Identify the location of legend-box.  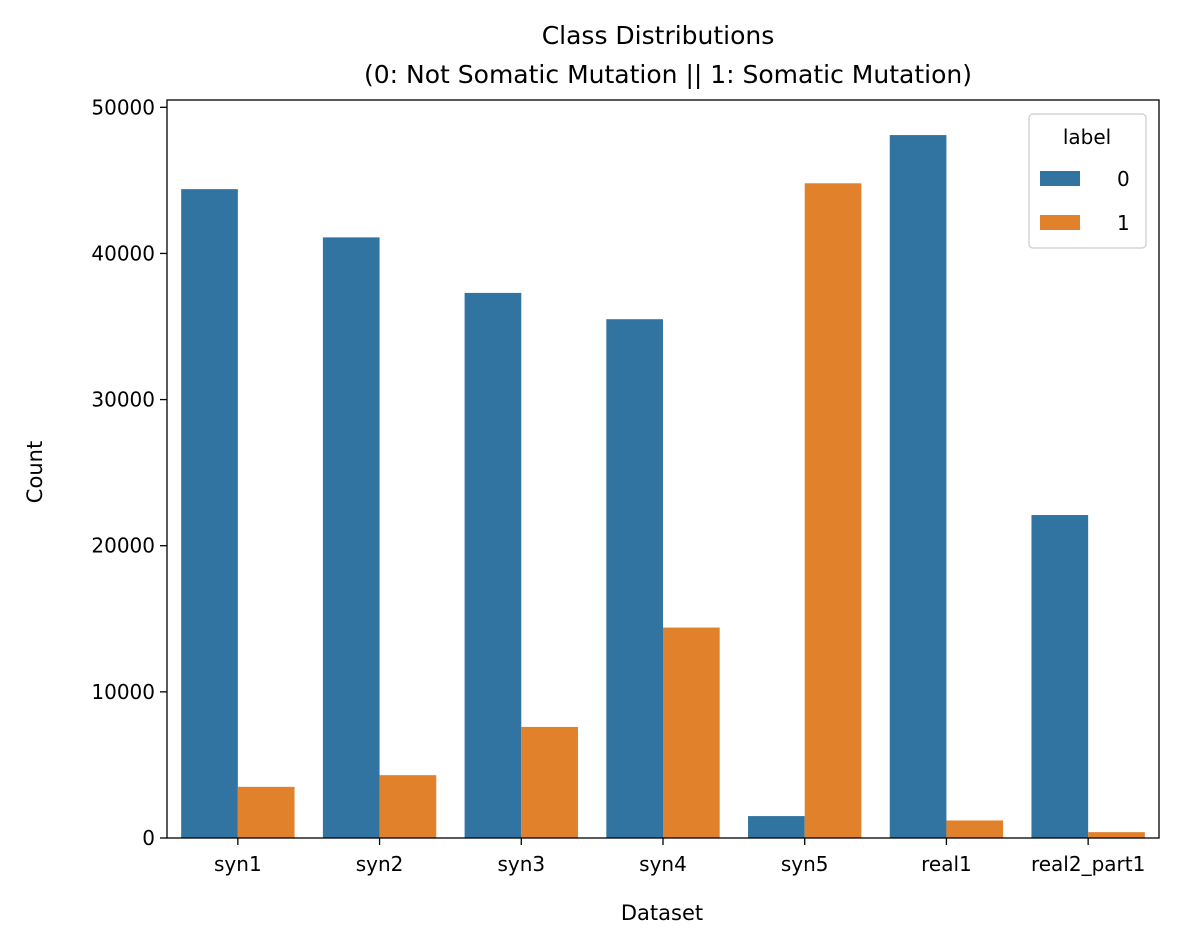
(1087, 181).